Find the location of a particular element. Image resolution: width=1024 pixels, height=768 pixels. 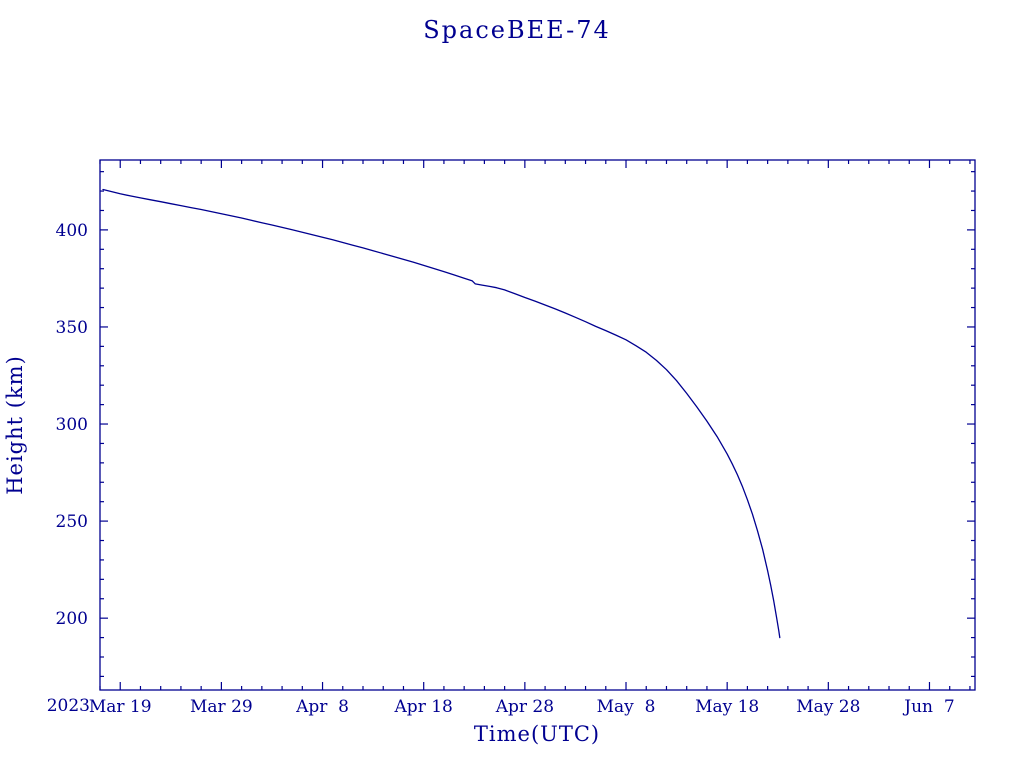

x-axis-year-label: 2023 is located at coordinates (68, 706).